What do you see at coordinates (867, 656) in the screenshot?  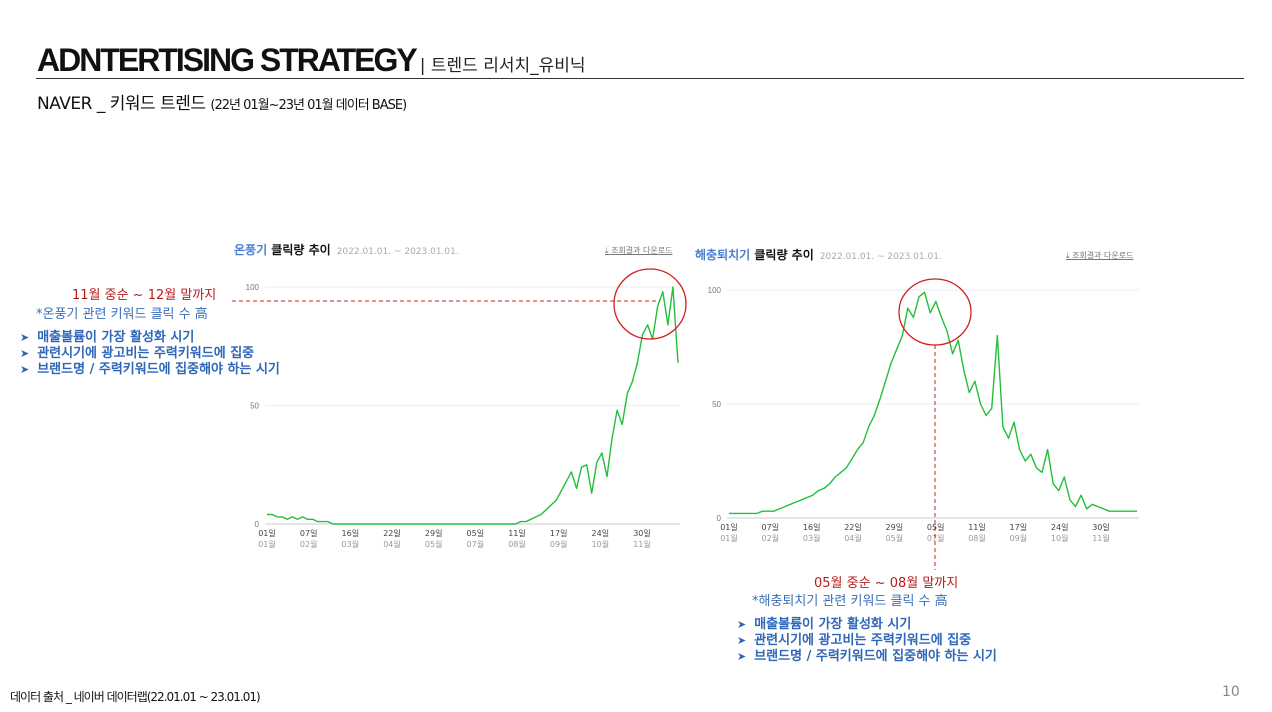 I see `right-bullet-item: ➤ 브랜드명 / 주력키워드에 집중해야 하는 시기` at bounding box center [867, 656].